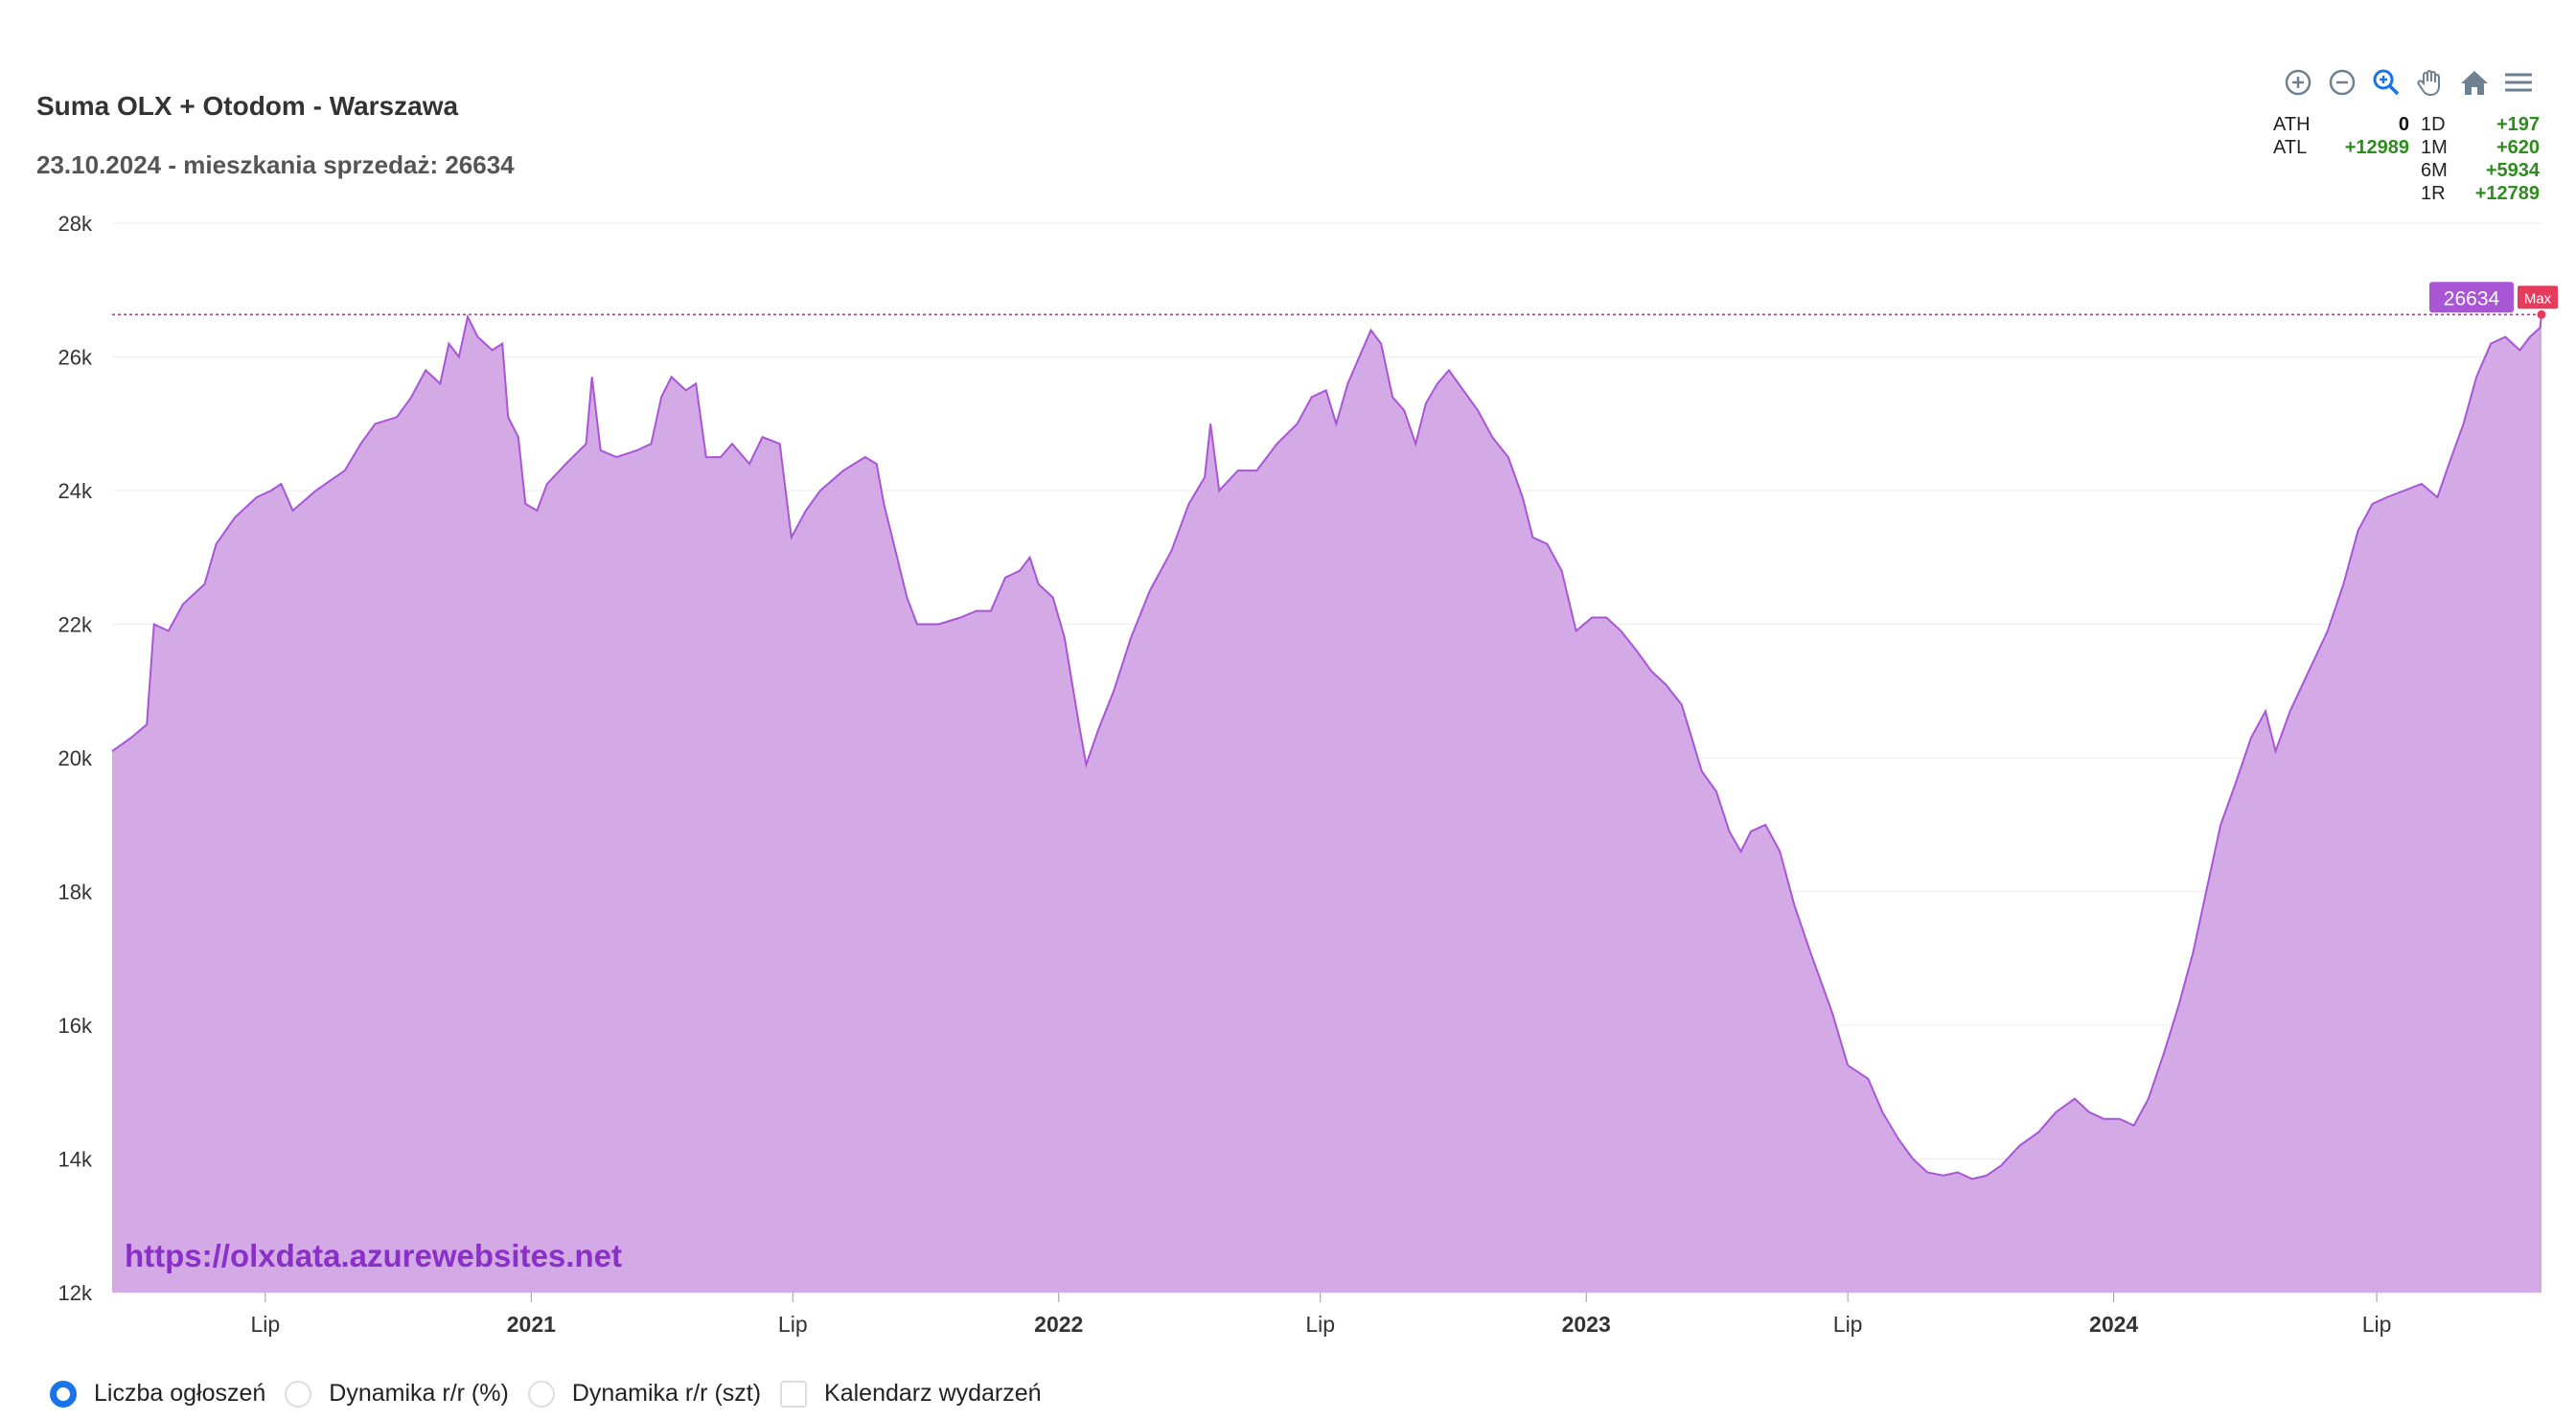 The height and width of the screenshot is (1420, 2576). Describe the element at coordinates (933, 1393) in the screenshot. I see `checkbox-label: Kalendarz wydarzeń` at that location.